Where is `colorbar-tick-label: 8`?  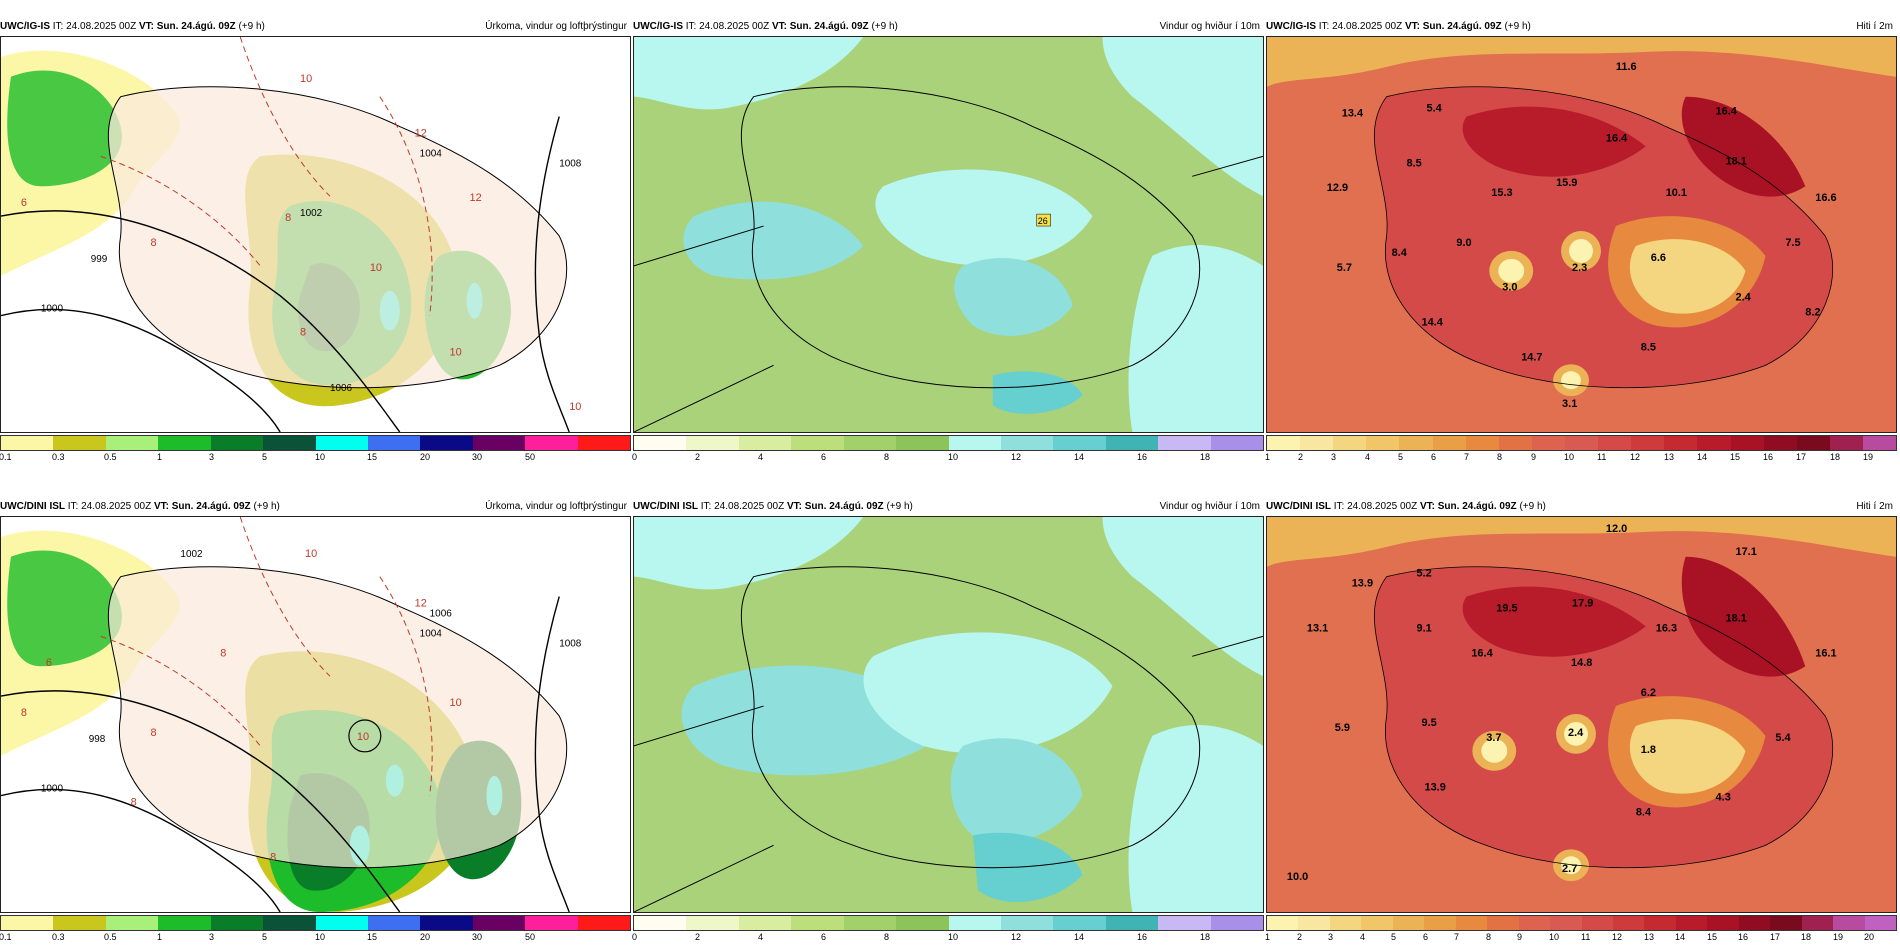 colorbar-tick-label: 8 is located at coordinates (1500, 457).